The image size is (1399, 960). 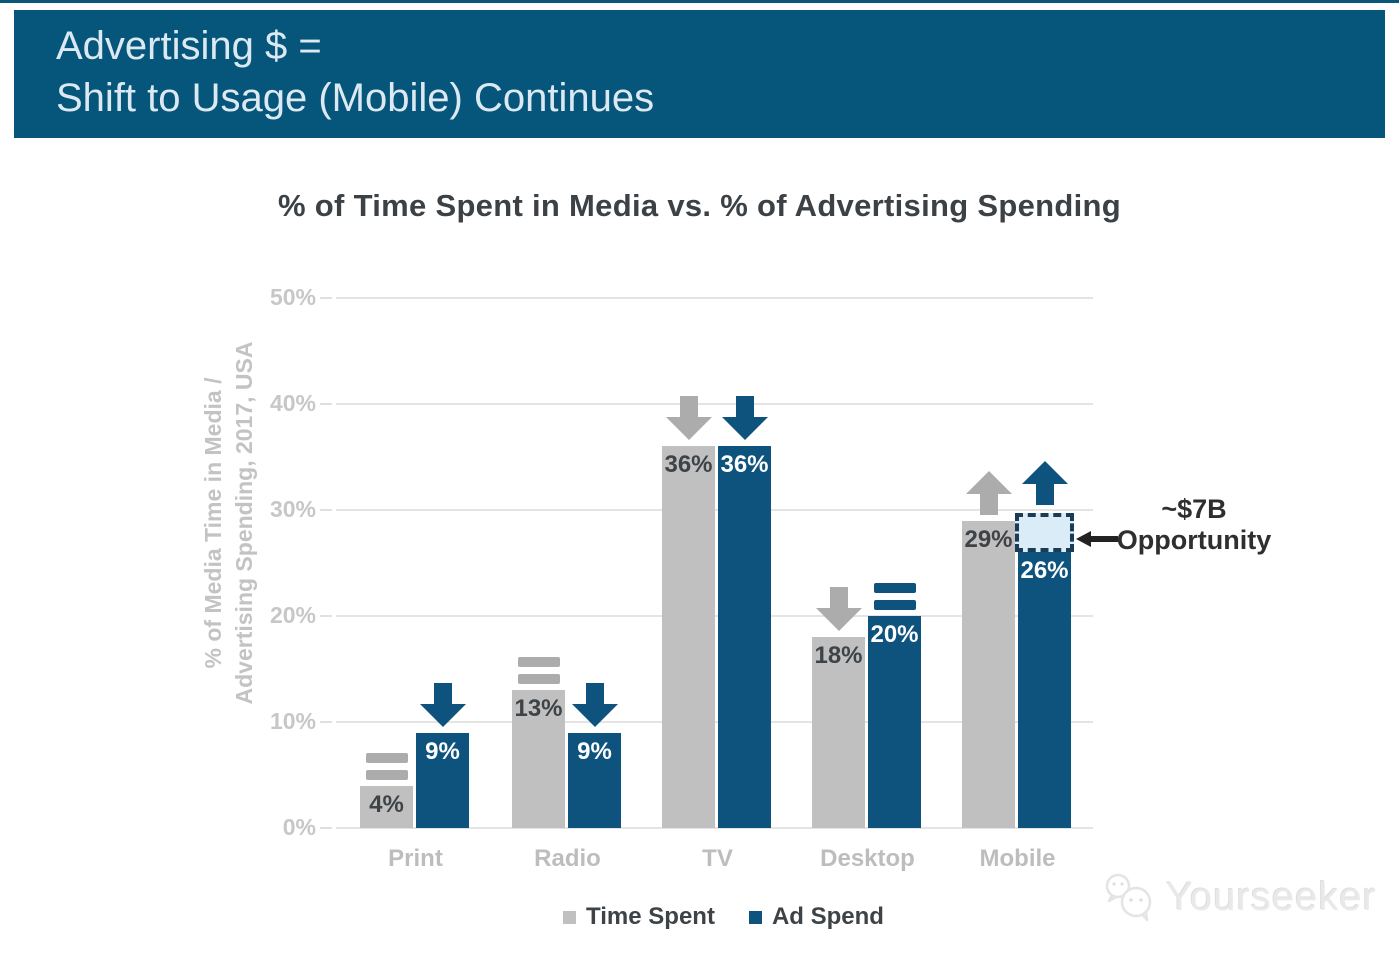 I want to click on legend-item-ad-spend: Ad Spend, so click(x=816, y=917).